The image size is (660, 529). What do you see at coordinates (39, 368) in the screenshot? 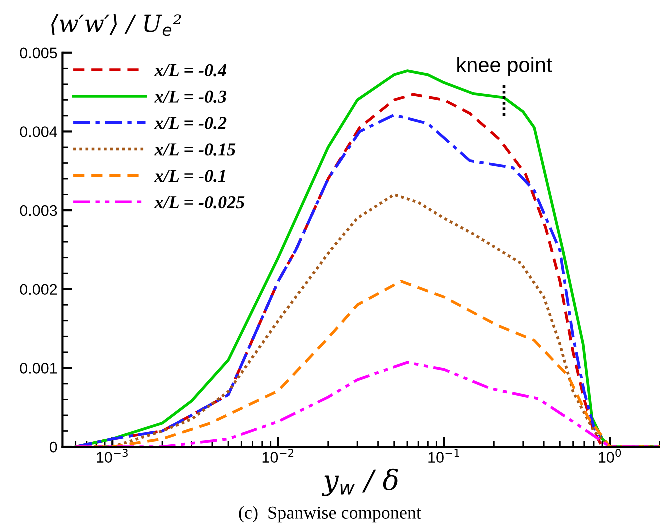
I see `y-tick-label: 0.001` at bounding box center [39, 368].